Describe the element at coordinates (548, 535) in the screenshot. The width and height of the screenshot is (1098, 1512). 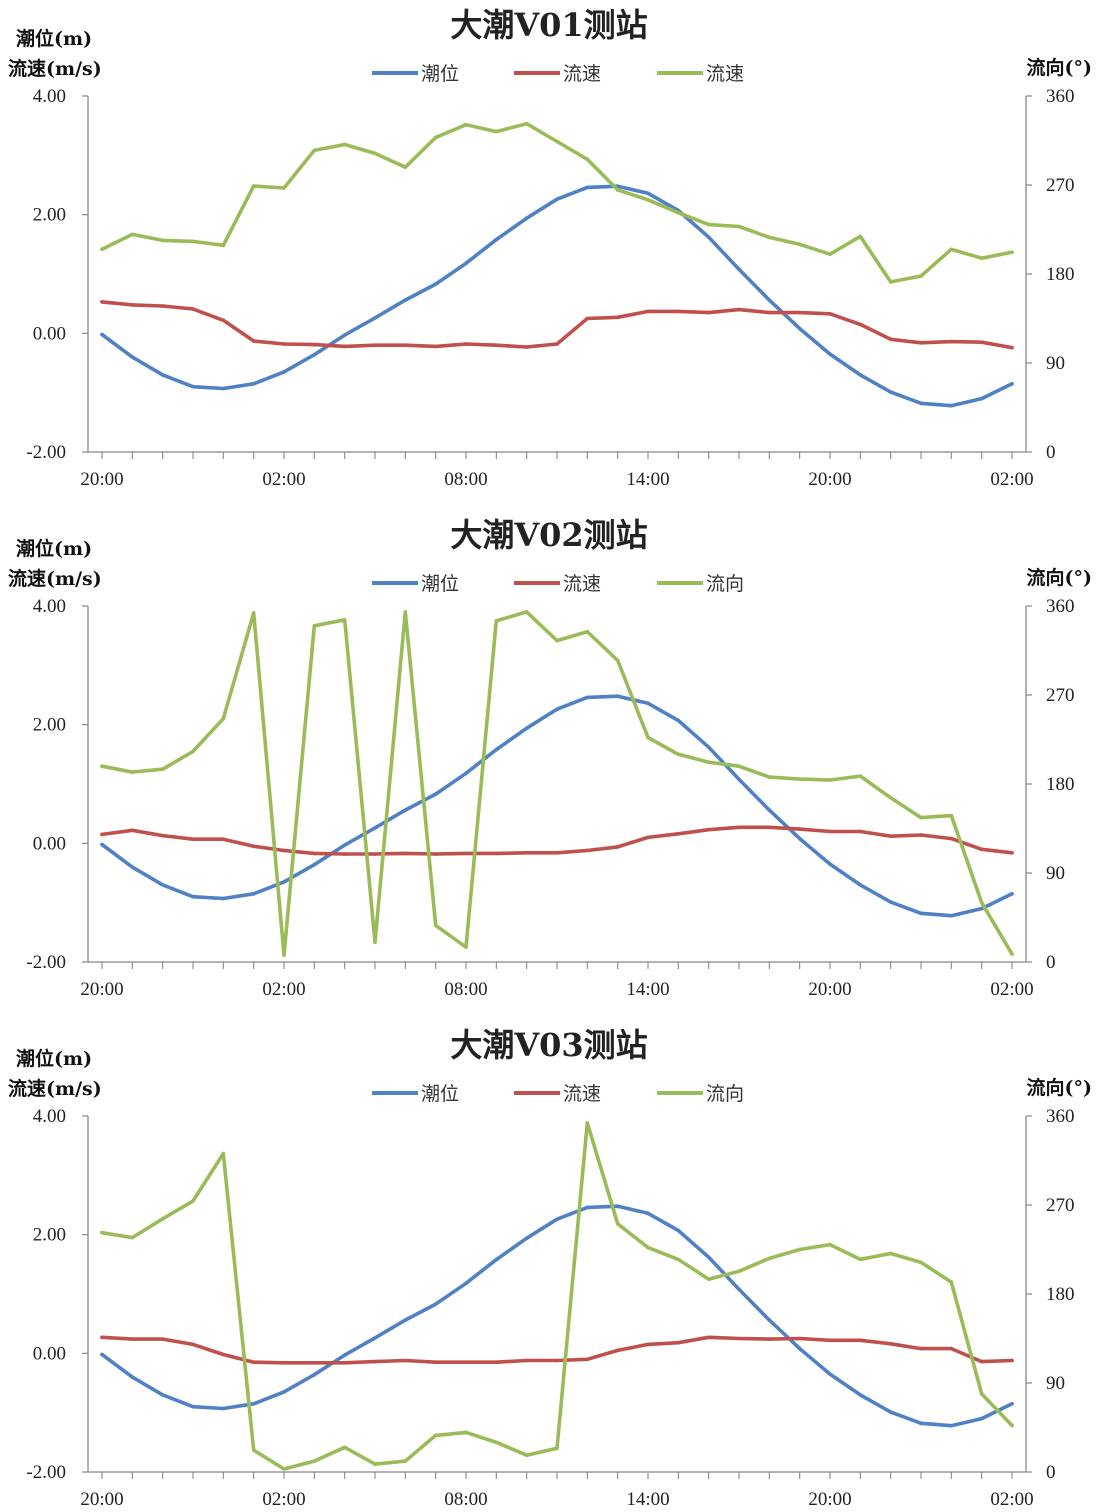
I see `chart-title: 大潮V02测站` at that location.